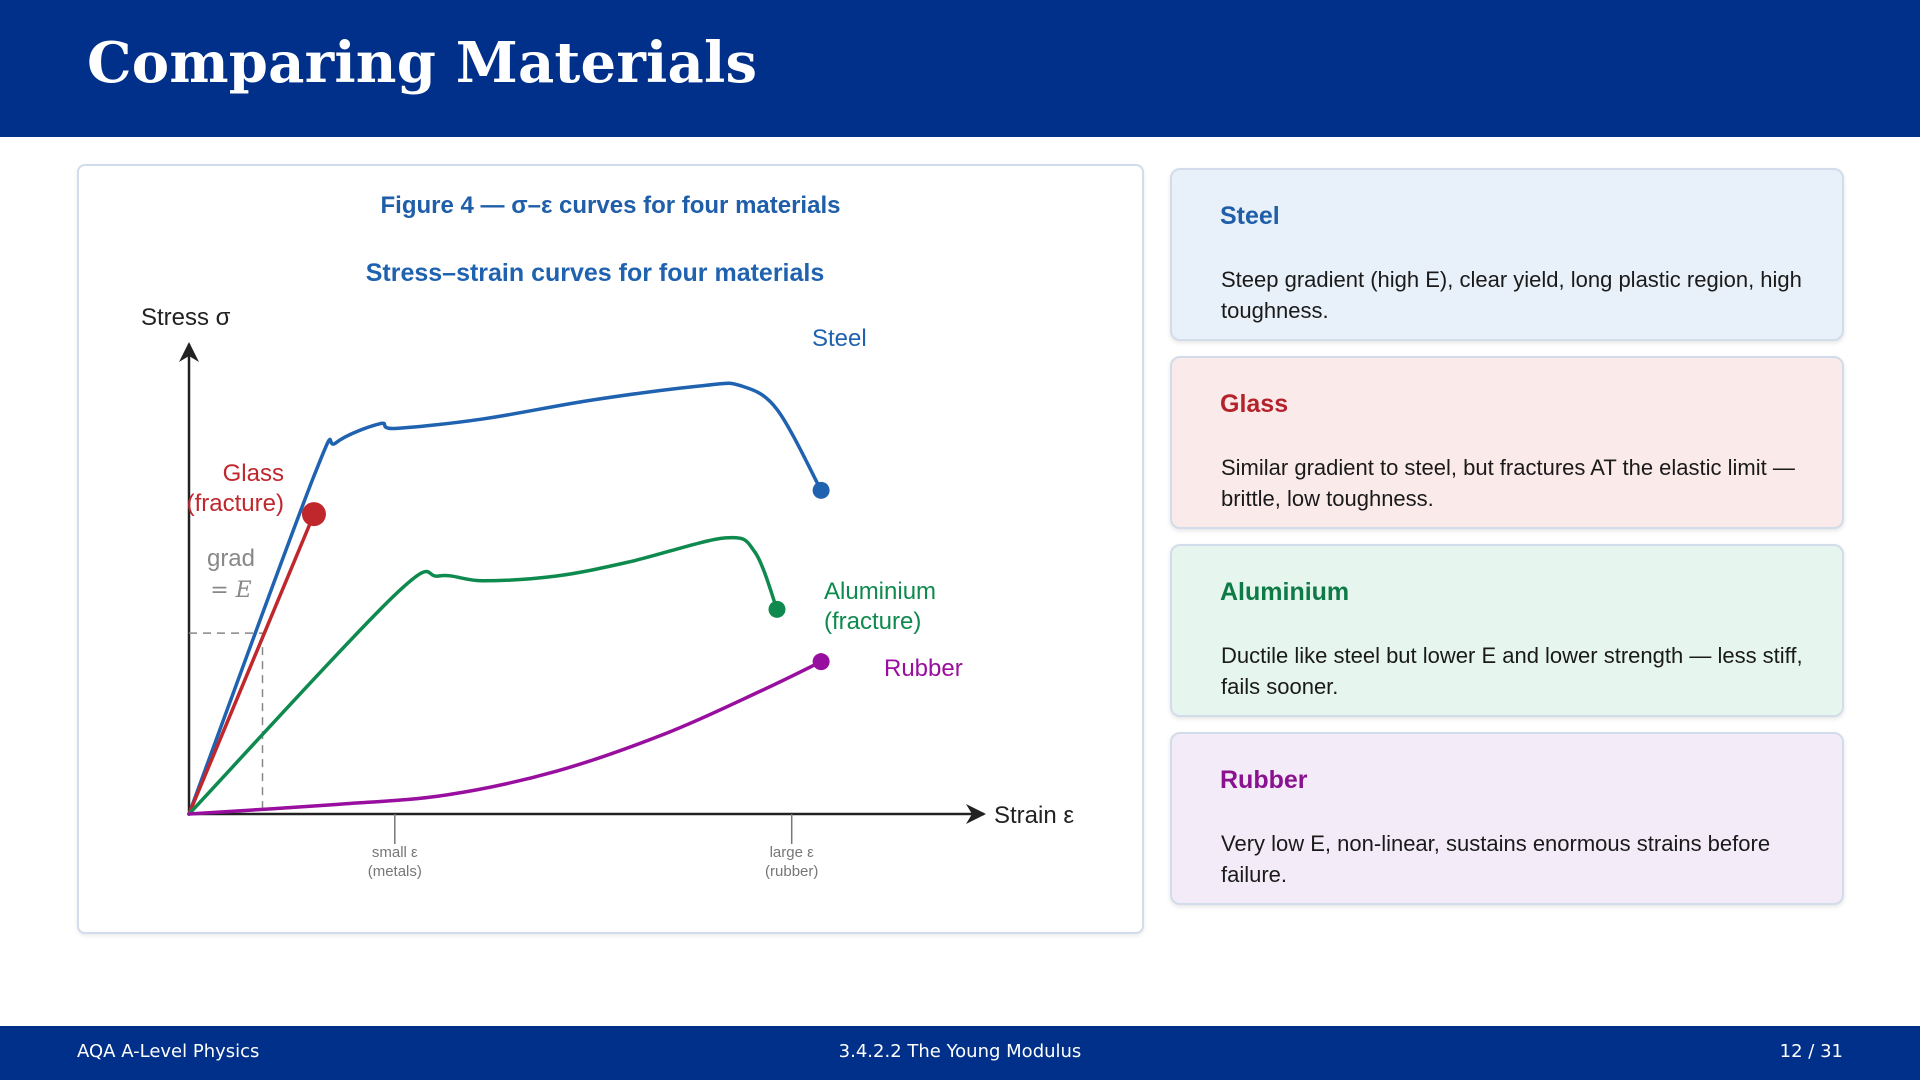  Describe the element at coordinates (595, 273) in the screenshot. I see `chart-title: Stress–strain curves for four materials` at that location.